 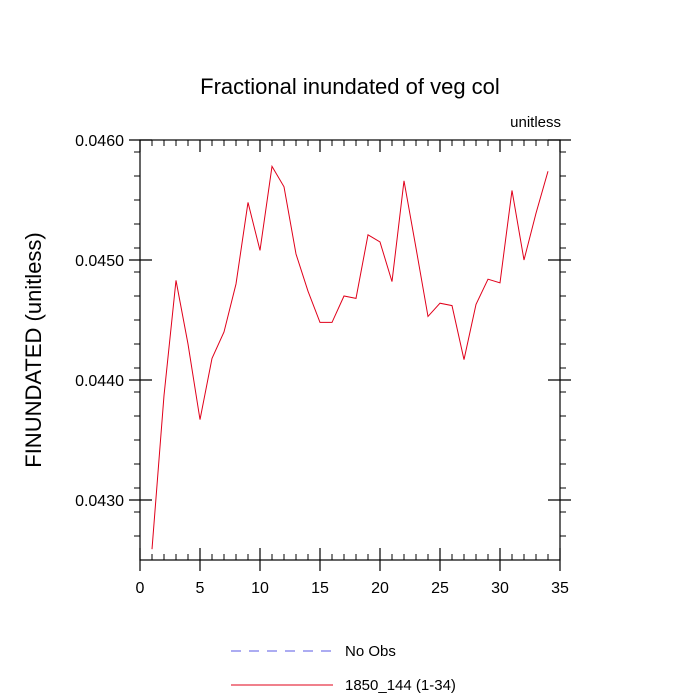 I want to click on y-tick-label: 0.0450, so click(x=99, y=261).